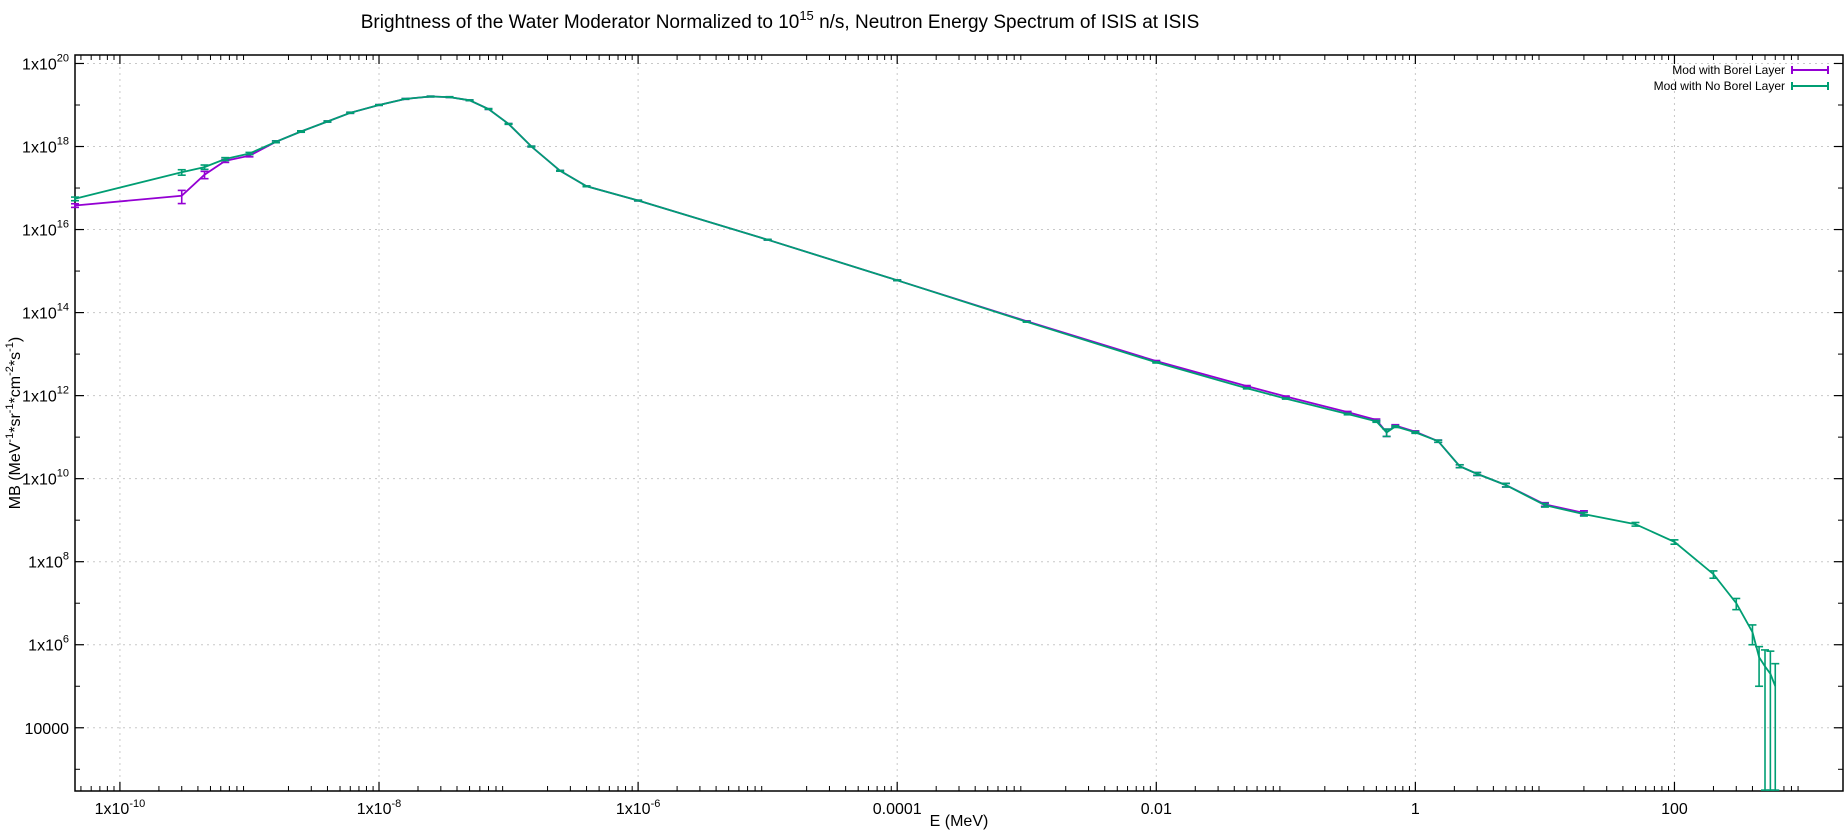 This screenshot has width=1848, height=830. I want to click on y-tick-label: 1x10⁶, so click(48, 644).